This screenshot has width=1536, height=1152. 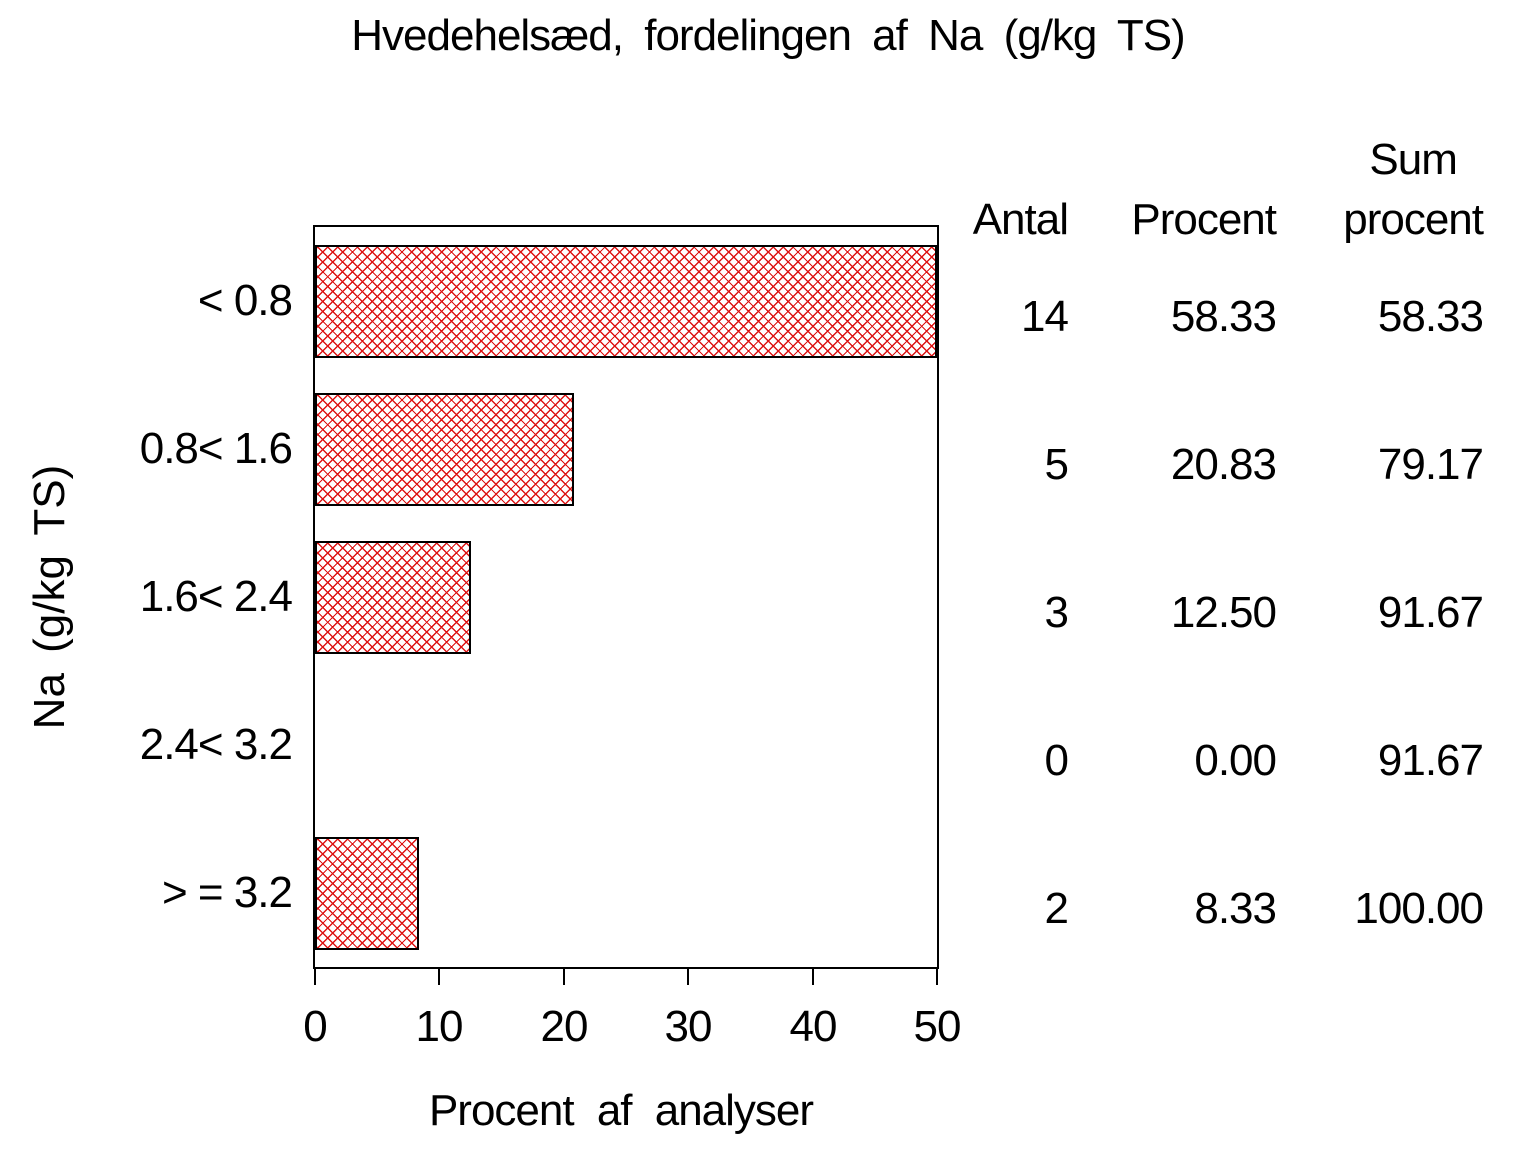 I want to click on table-header-sum-line2: procent, so click(x=1413, y=219).